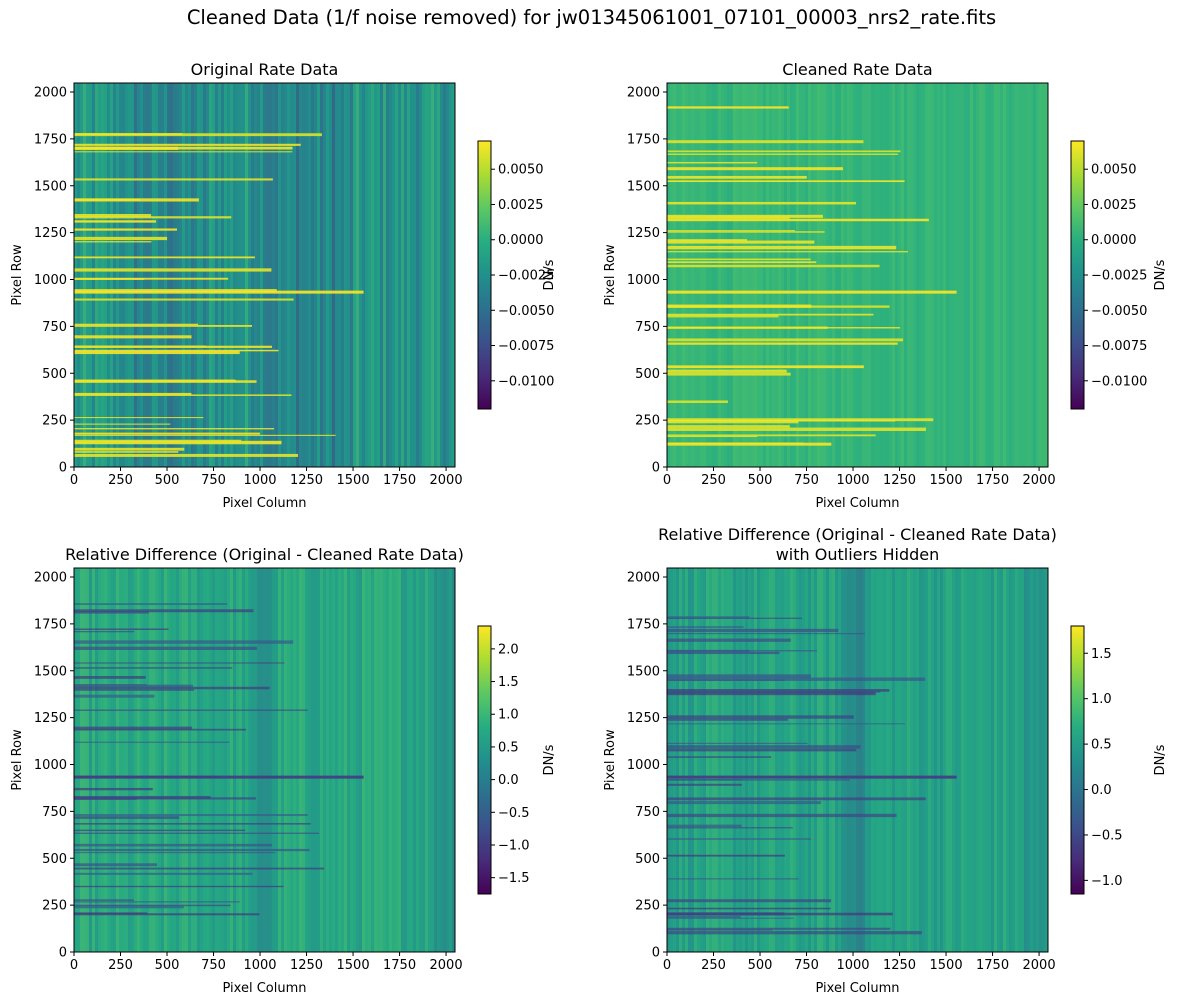  Describe the element at coordinates (17, 760) in the screenshot. I see `y-axis-label: Pixel Row` at that location.